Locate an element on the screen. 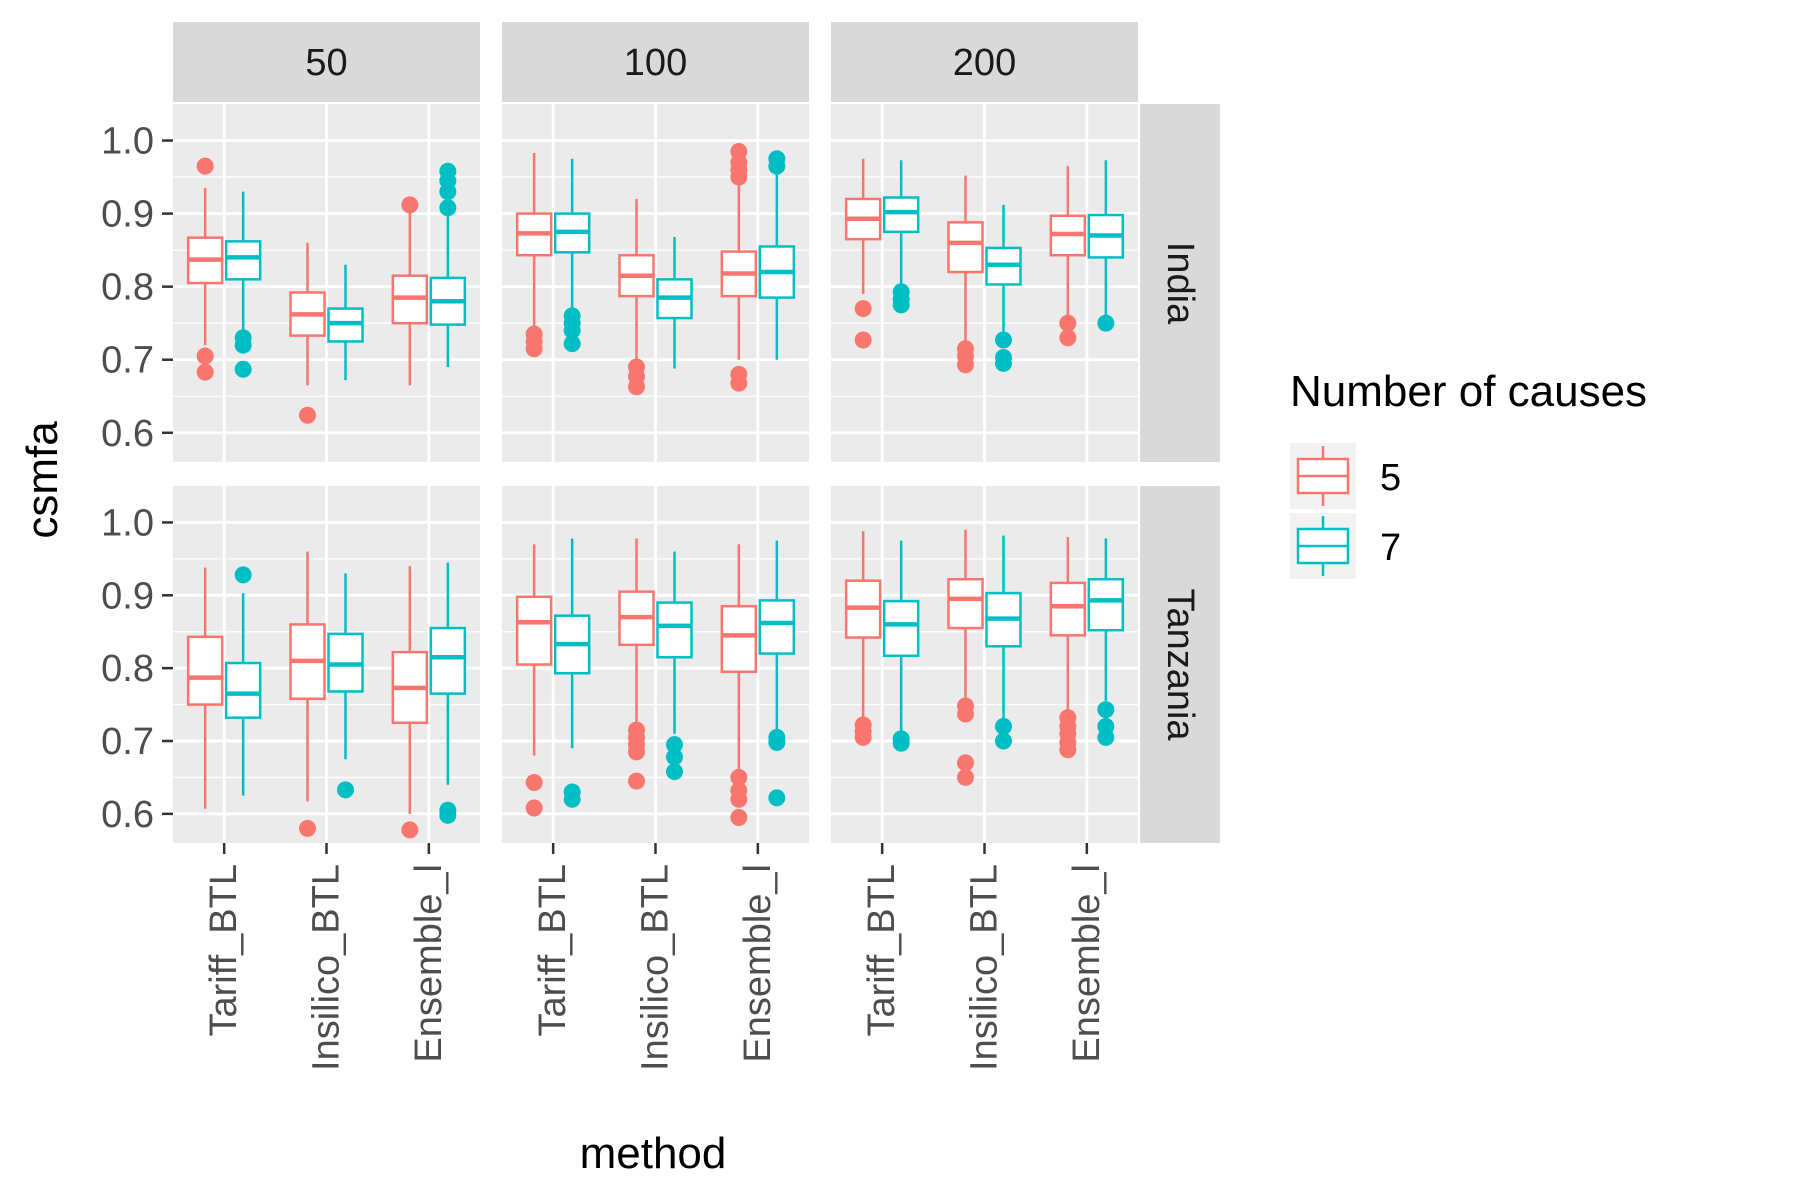  column-strip-200: 200 is located at coordinates (984, 62).